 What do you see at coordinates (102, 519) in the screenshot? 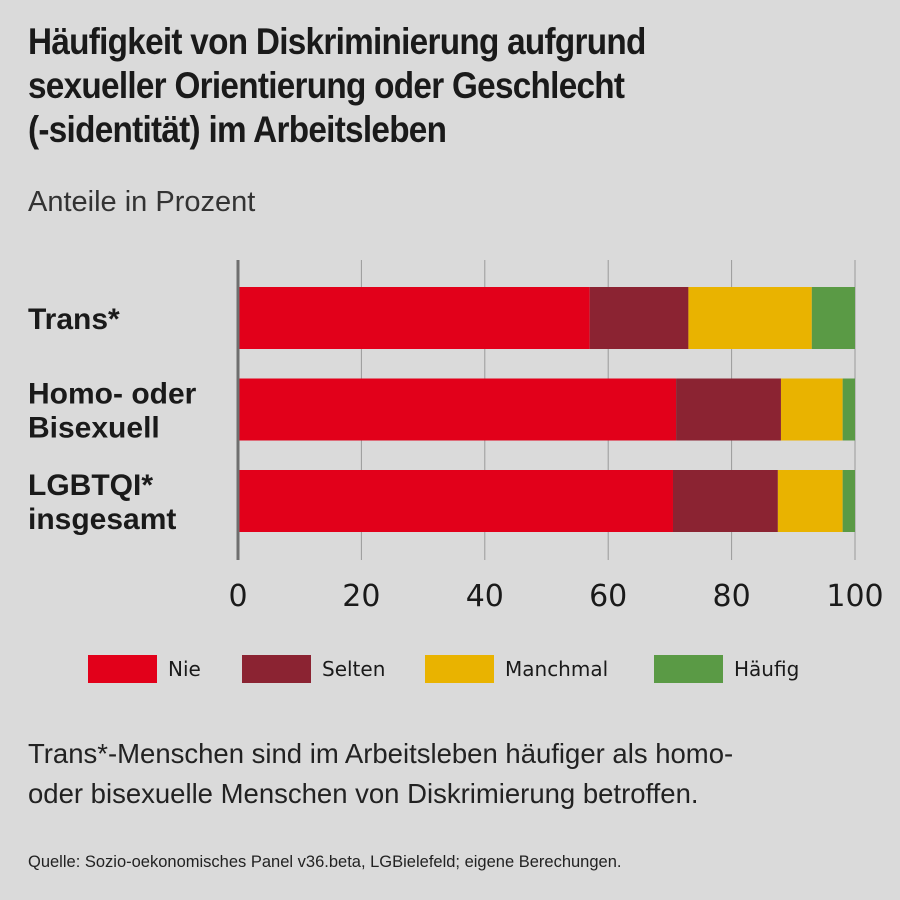
I see `category-label: insgesamt` at bounding box center [102, 519].